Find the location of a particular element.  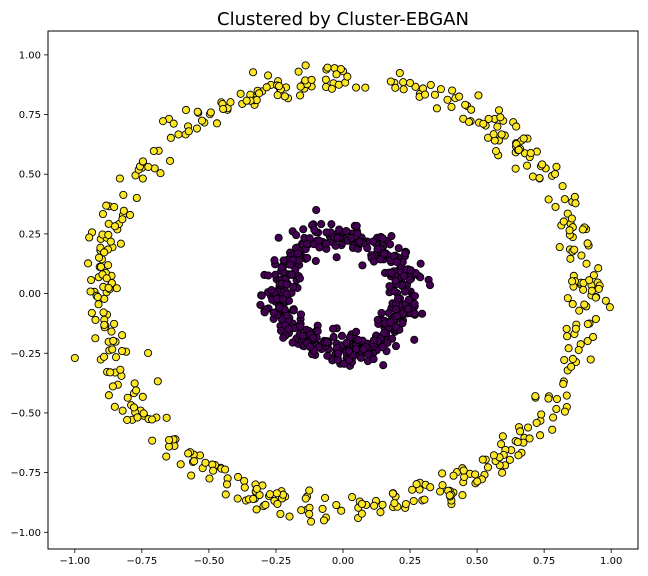

x-axis: −1.00 −0.75 −0.50 −0.25 0.00 0.25 0.50 0.75 1.00 is located at coordinates (340, 558).